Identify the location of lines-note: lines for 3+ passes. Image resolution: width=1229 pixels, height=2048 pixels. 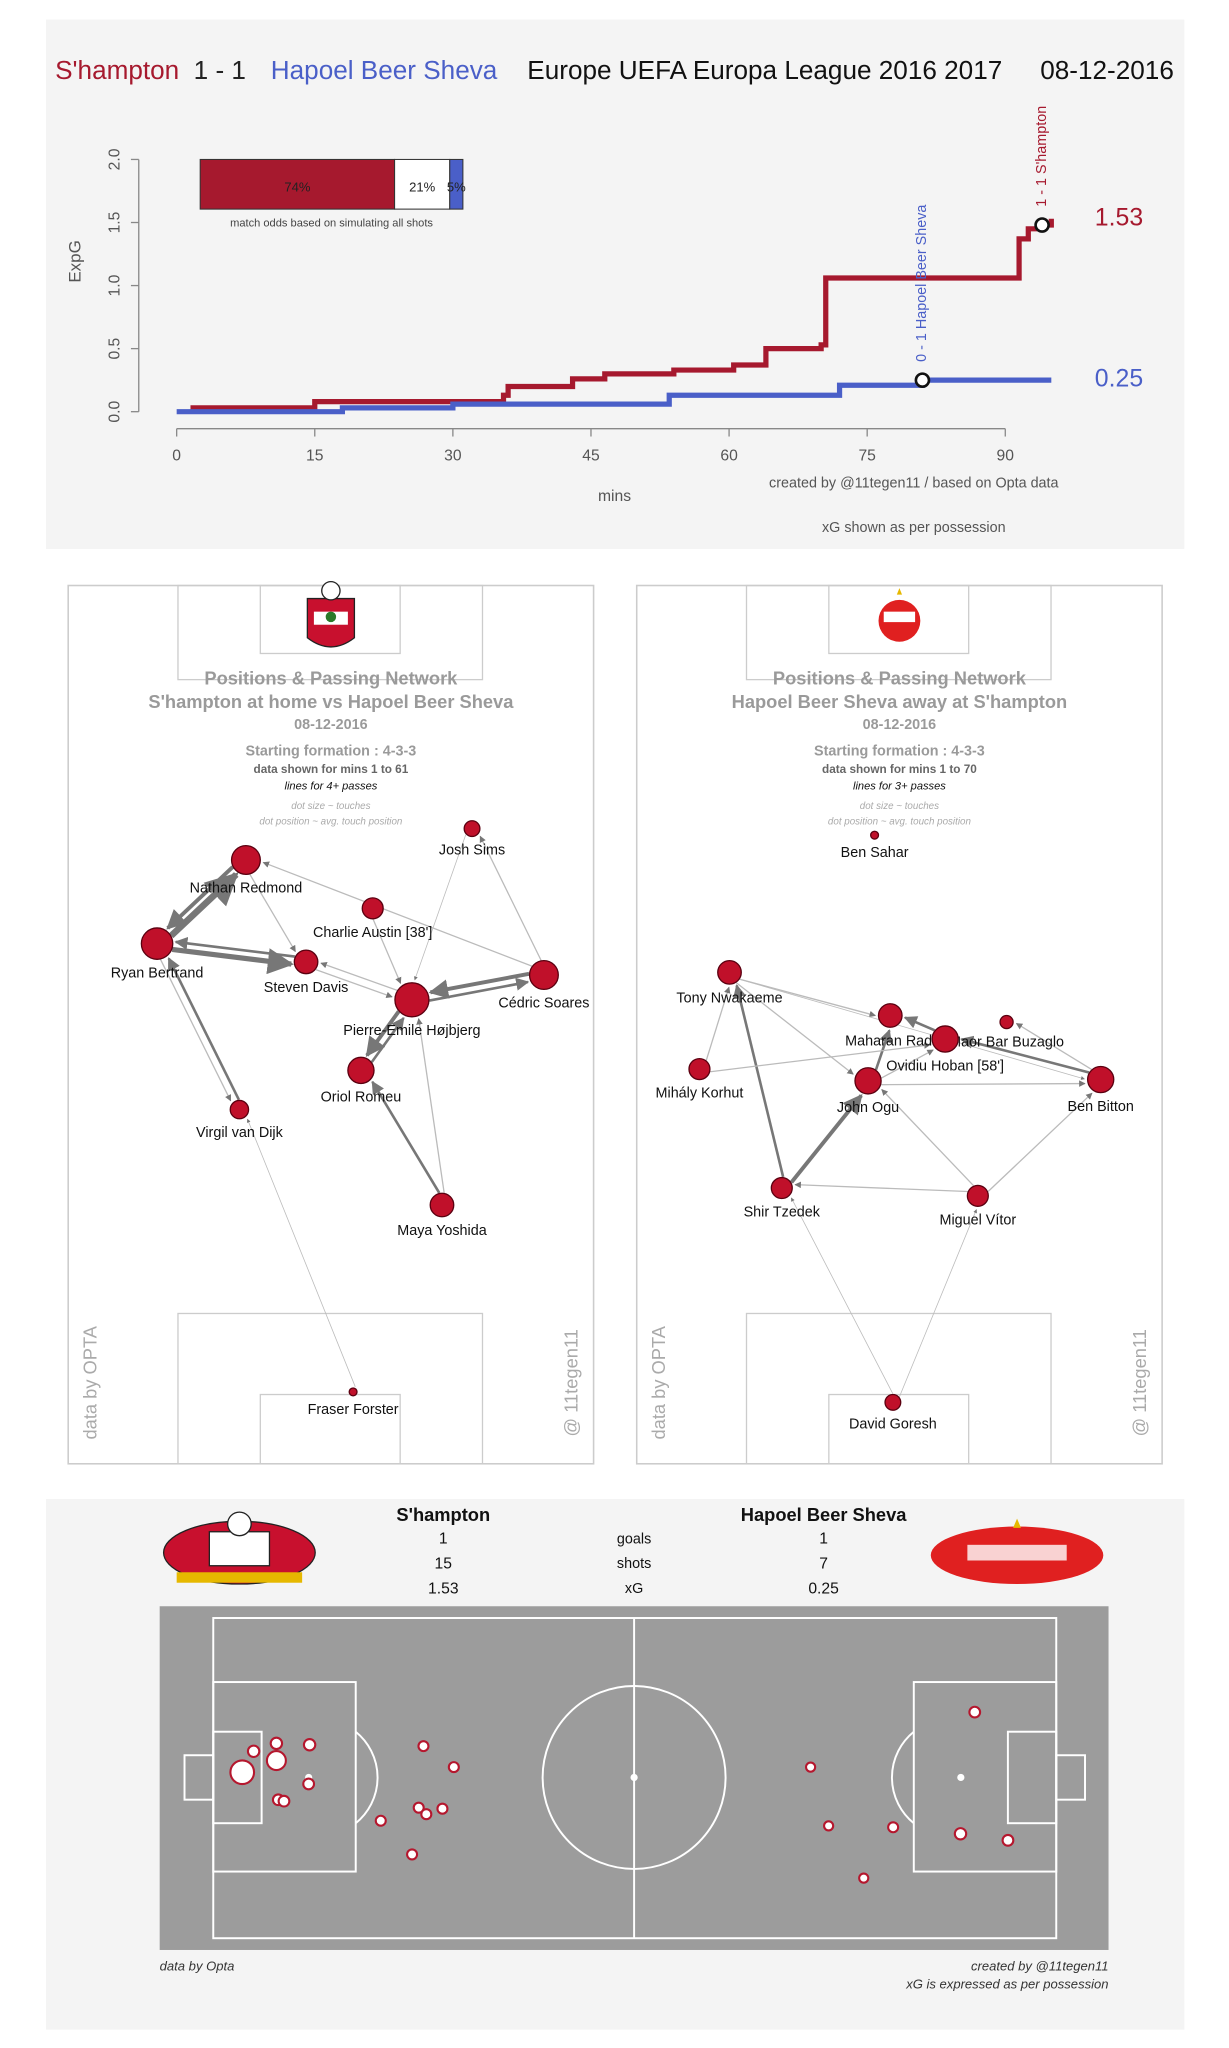
(899, 787).